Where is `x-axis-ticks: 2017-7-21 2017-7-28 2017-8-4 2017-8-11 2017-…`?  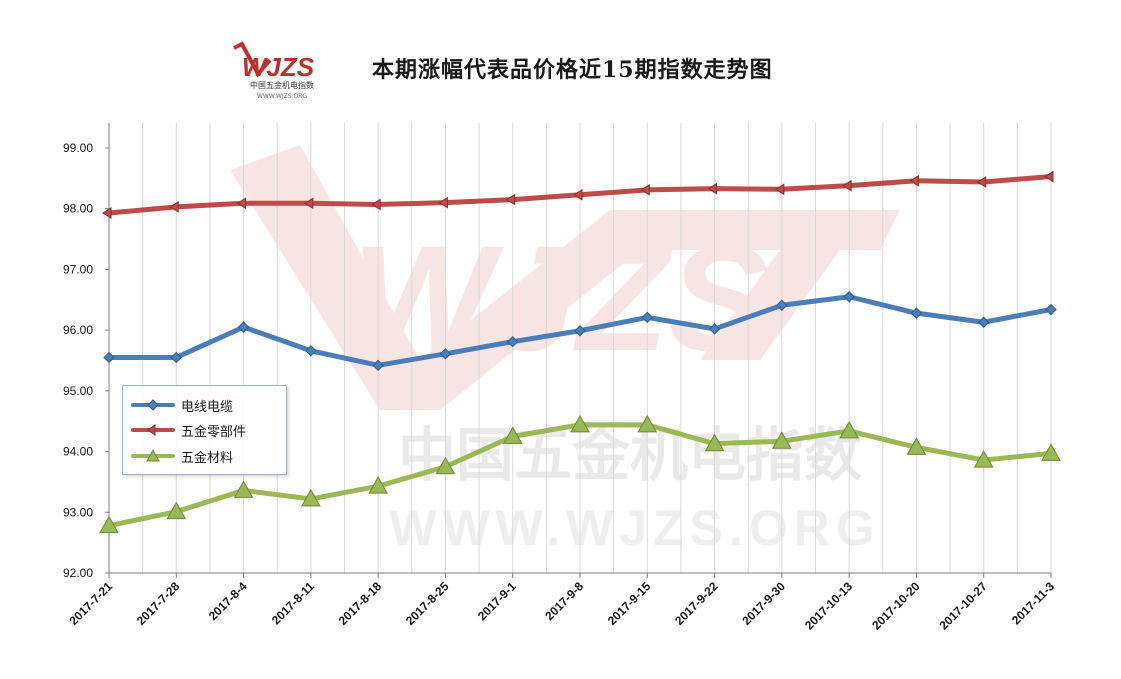 x-axis-ticks: 2017-7-21 2017-7-28 2017-8-4 2017-8-11 2017-… is located at coordinates (562, 603).